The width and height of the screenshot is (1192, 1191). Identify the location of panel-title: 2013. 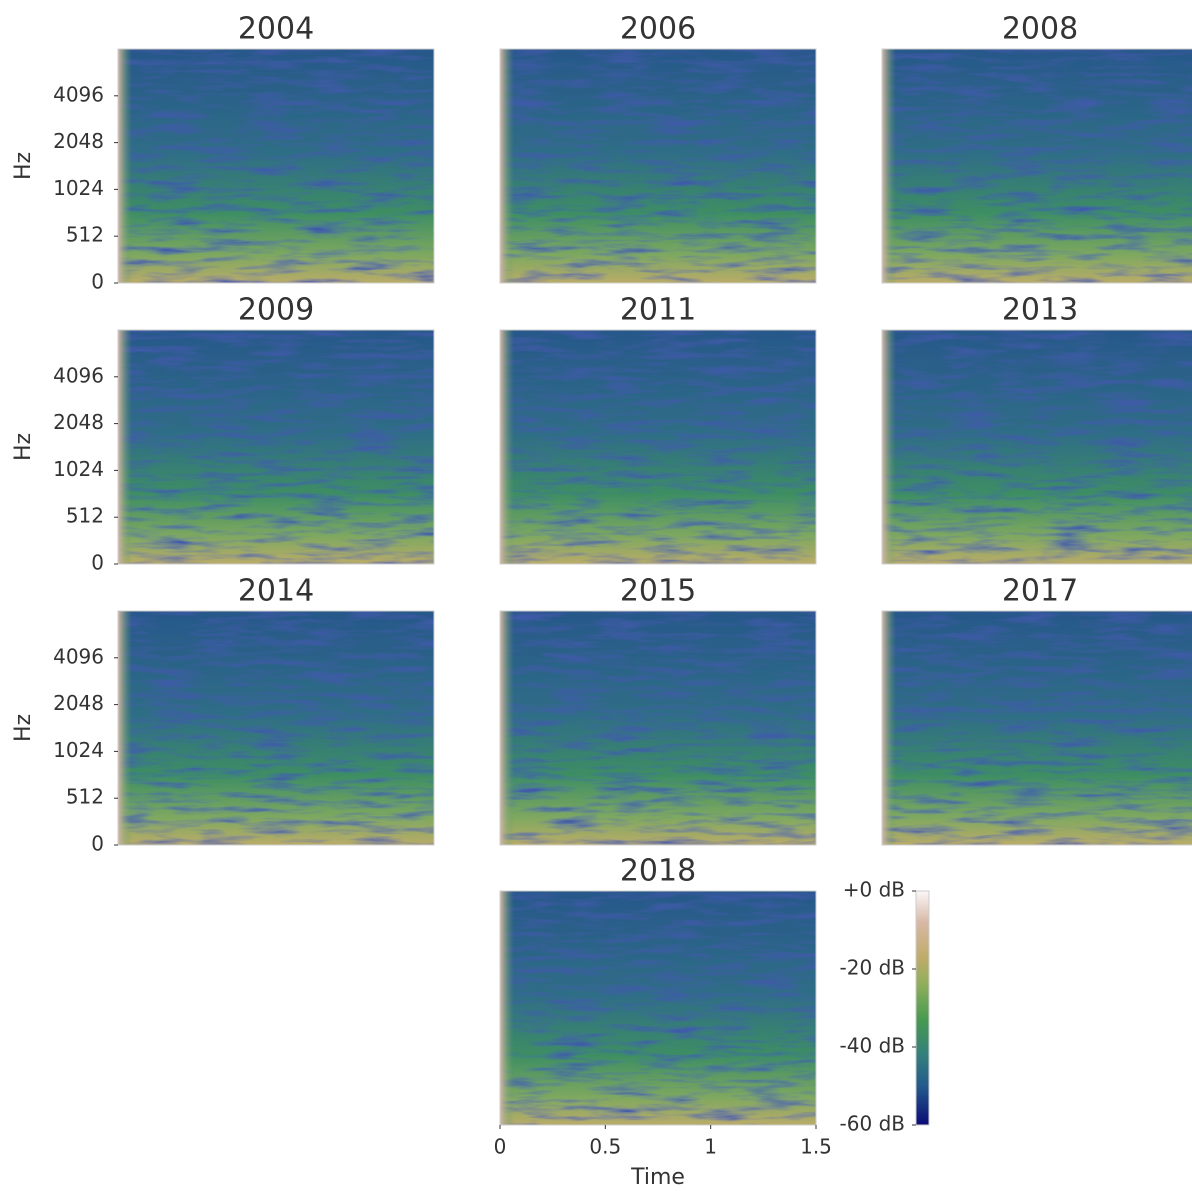
(1040, 310).